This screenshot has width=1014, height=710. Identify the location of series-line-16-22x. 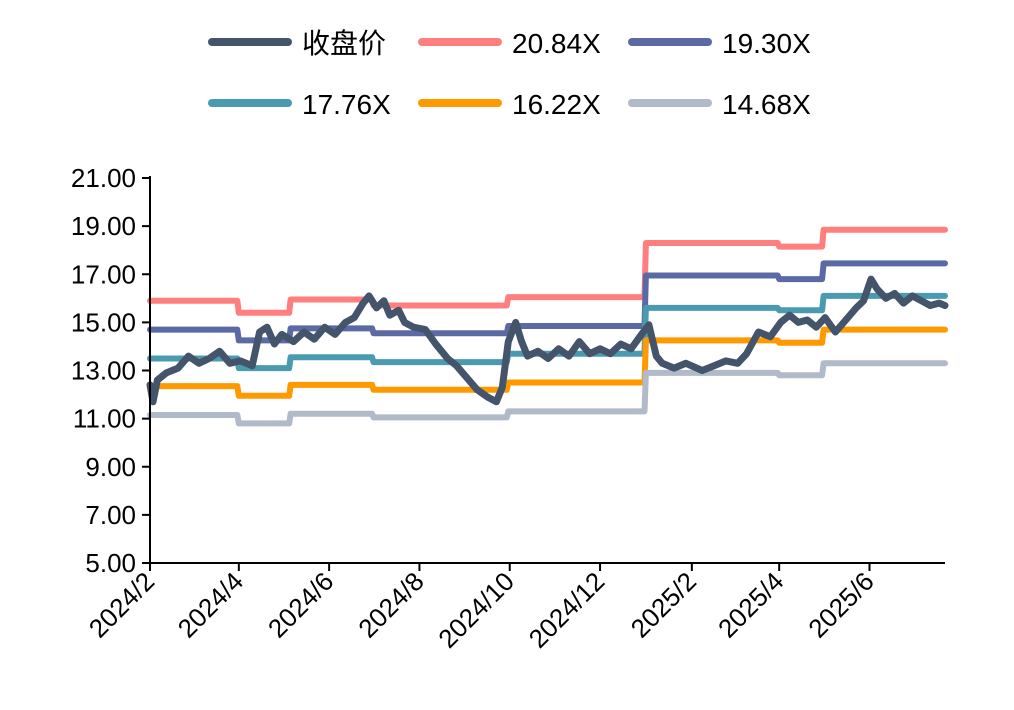
(547, 362).